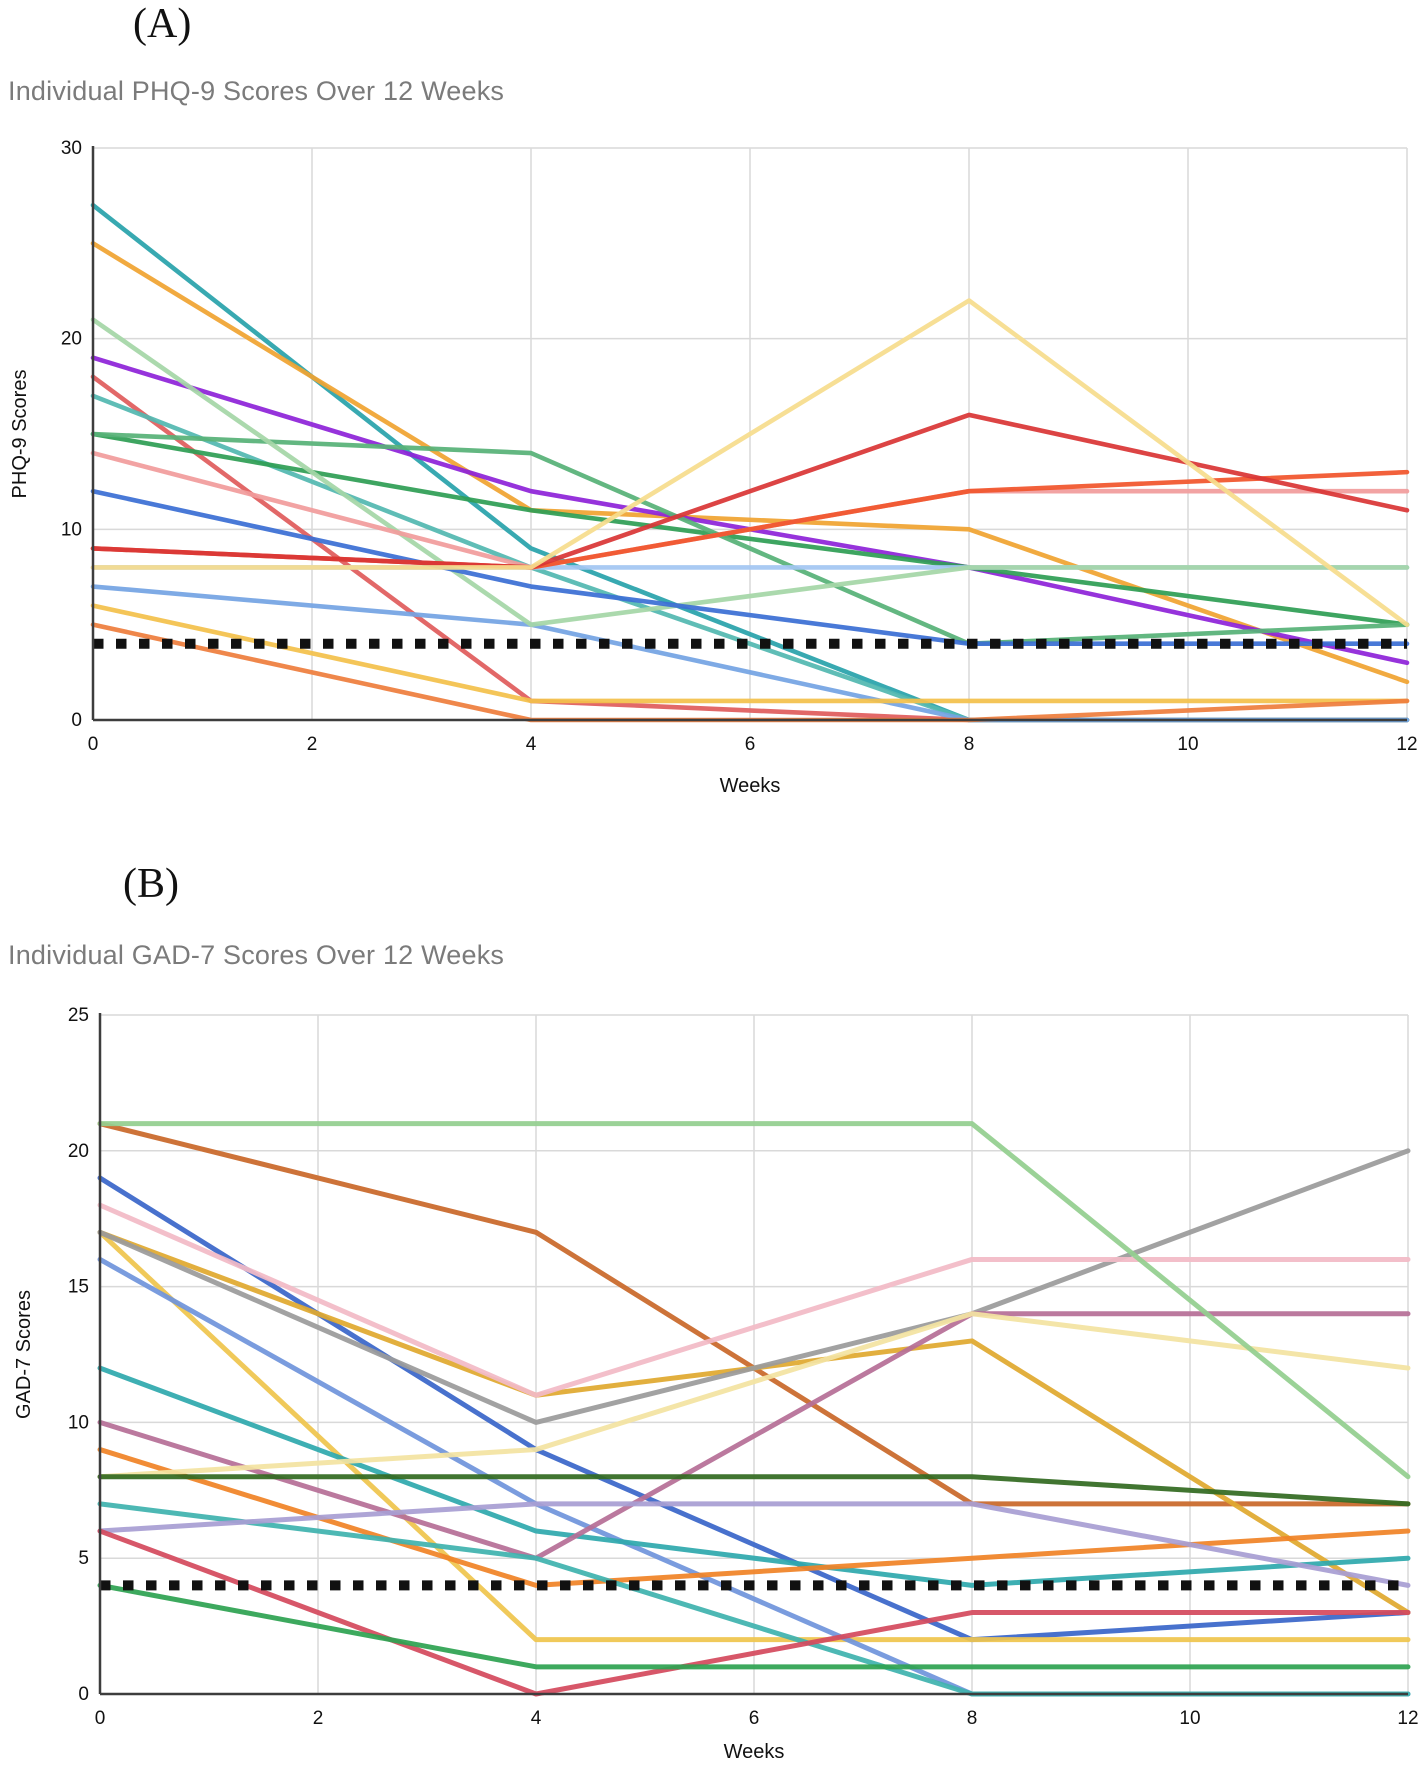 Image resolution: width=1420 pixels, height=1772 pixels. I want to click on y-tick-label: 30, so click(71, 148).